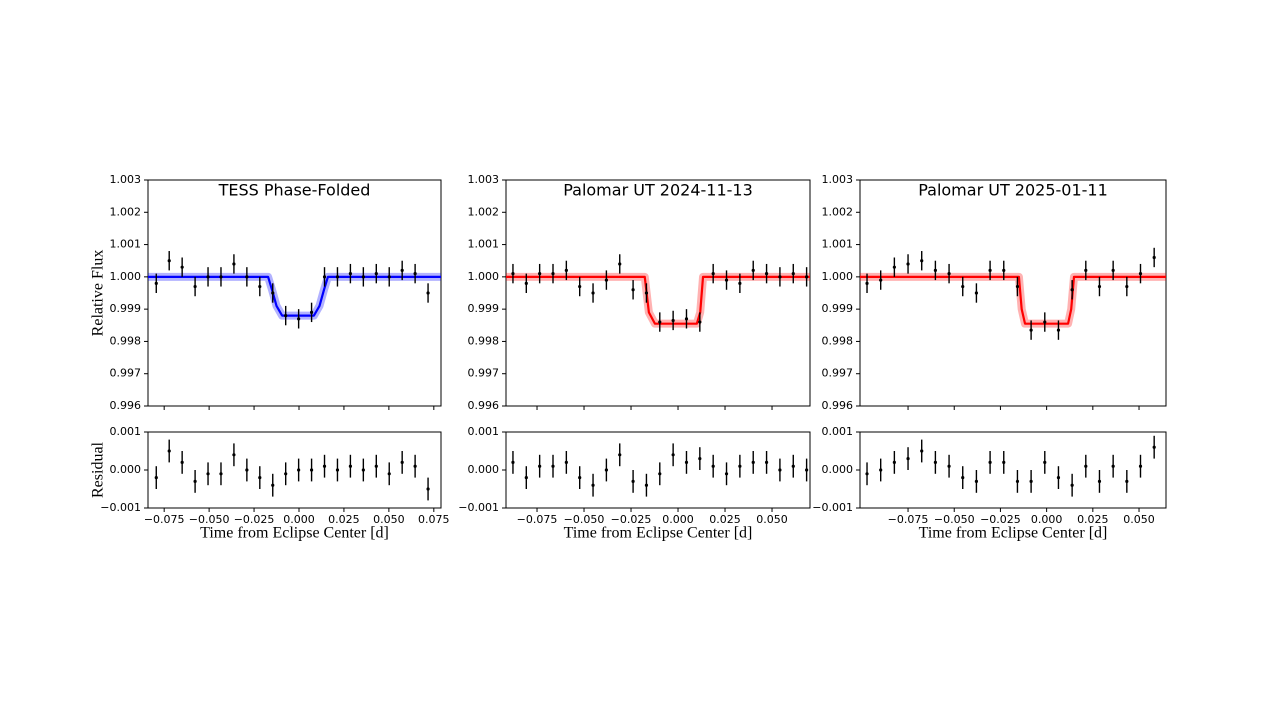 The image size is (1272, 720). Describe the element at coordinates (484, 211) in the screenshot. I see `y-tick-label: 1.002` at that location.